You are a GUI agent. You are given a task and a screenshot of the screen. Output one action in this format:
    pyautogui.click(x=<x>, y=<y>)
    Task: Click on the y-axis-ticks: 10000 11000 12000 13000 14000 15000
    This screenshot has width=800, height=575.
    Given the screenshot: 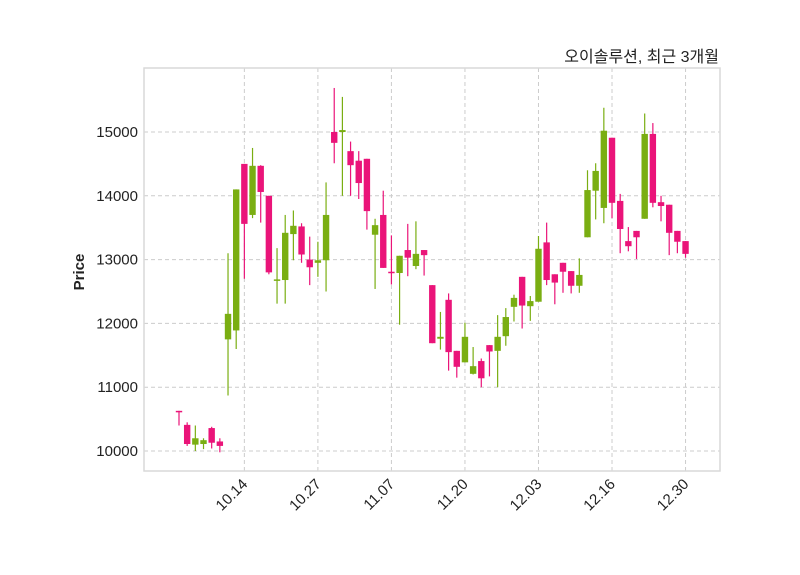 What is the action you would take?
    pyautogui.click(x=117, y=292)
    